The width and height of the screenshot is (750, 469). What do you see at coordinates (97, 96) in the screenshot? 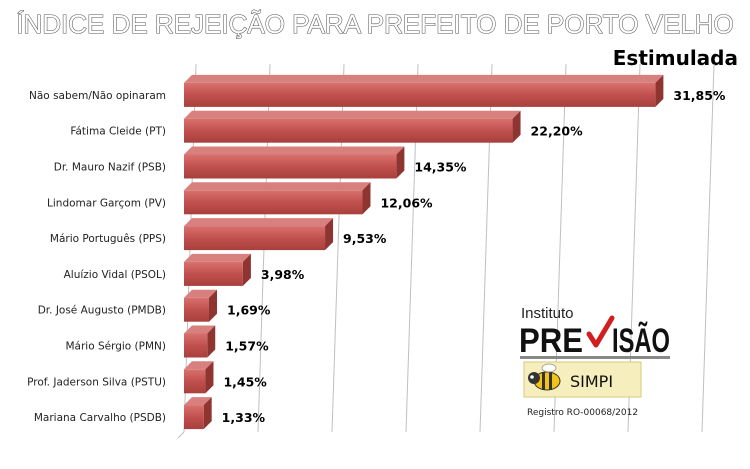
I see `category-label: Não sabem/Não opinaram` at bounding box center [97, 96].